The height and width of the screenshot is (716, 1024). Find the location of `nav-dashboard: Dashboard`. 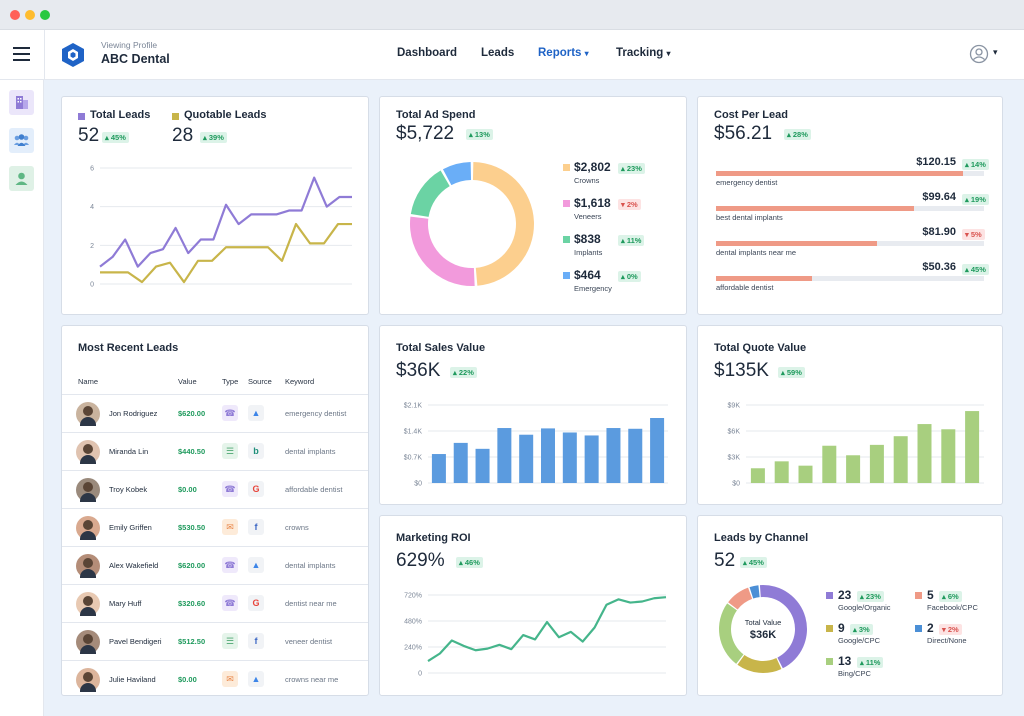

nav-dashboard: Dashboard is located at coordinates (427, 53).